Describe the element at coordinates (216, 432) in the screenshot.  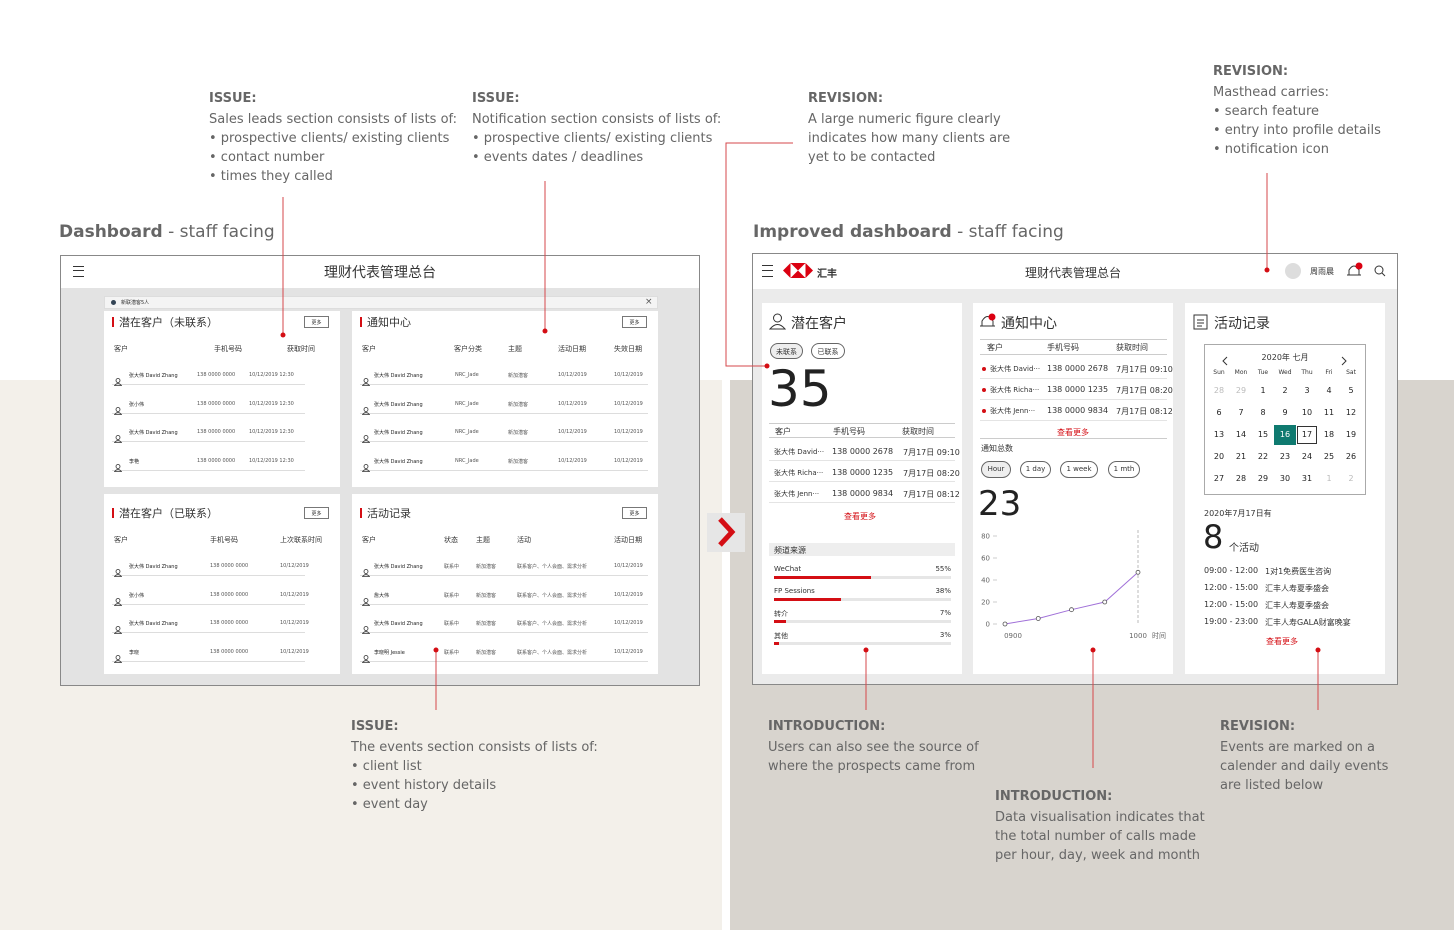
I see `cell: 138 0000 0000` at that location.